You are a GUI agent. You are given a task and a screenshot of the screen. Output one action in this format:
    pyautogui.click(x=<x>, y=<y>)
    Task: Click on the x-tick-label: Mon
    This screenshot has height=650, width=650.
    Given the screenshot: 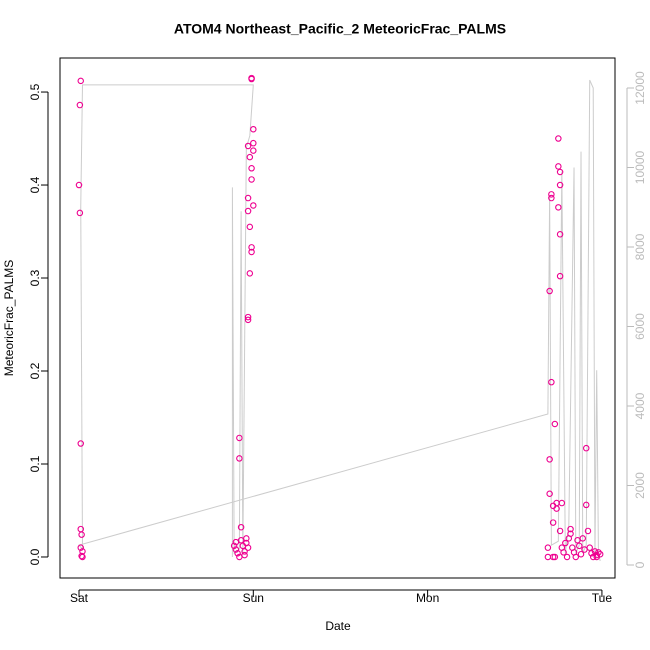 What is the action you would take?
    pyautogui.click(x=427, y=598)
    